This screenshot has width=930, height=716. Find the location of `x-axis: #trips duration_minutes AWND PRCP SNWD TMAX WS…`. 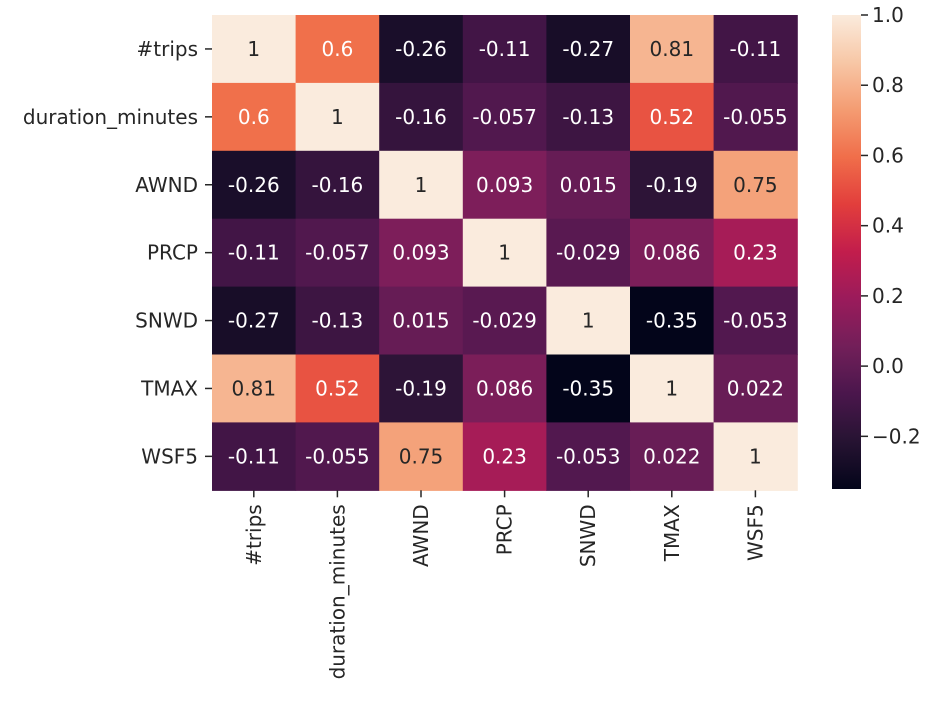

x-axis: #trips duration_minutes AWND PRCP SNWD TMAX WS… is located at coordinates (504, 584).